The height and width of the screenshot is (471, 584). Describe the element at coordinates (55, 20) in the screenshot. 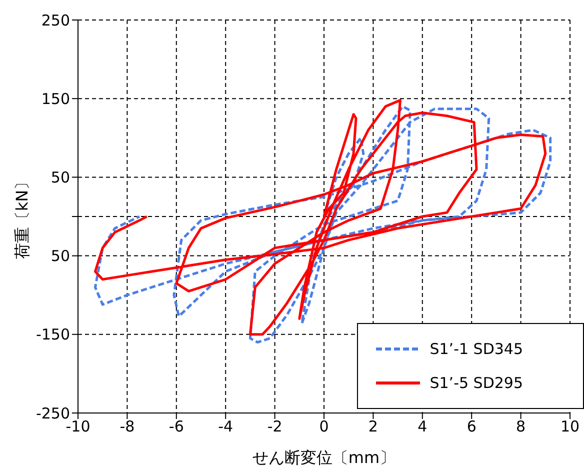

I see `y-tick-label: 250` at that location.